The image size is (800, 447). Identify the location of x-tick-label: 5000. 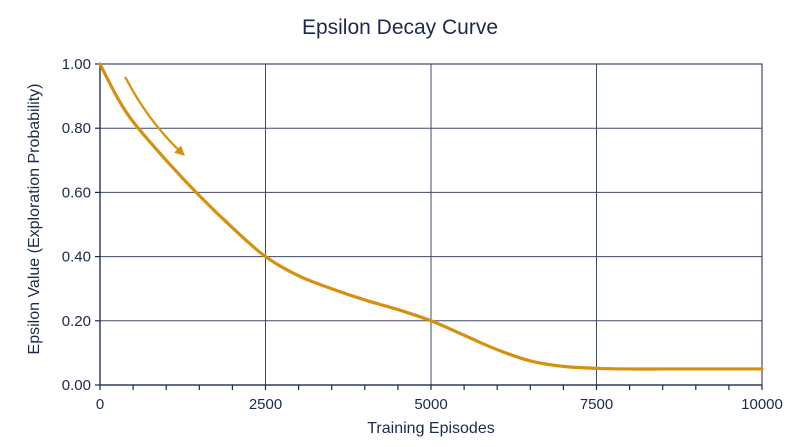
(430, 404).